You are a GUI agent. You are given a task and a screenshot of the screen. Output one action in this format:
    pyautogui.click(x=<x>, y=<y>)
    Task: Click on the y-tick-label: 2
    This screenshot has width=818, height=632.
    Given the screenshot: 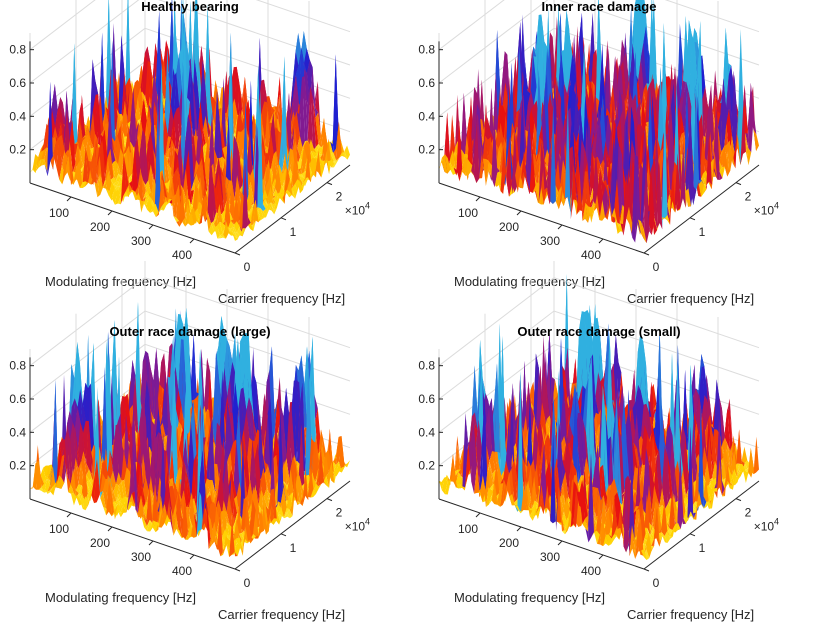 What is the action you would take?
    pyautogui.click(x=339, y=197)
    